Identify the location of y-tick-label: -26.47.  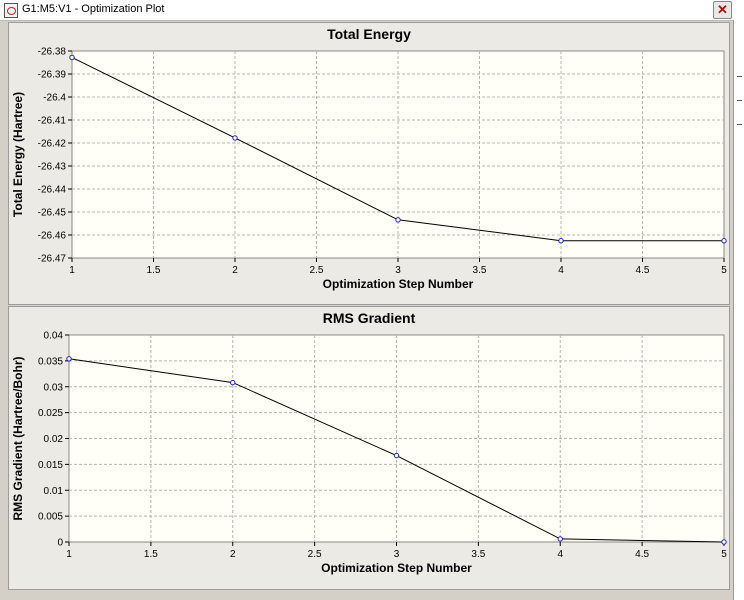
(52, 259).